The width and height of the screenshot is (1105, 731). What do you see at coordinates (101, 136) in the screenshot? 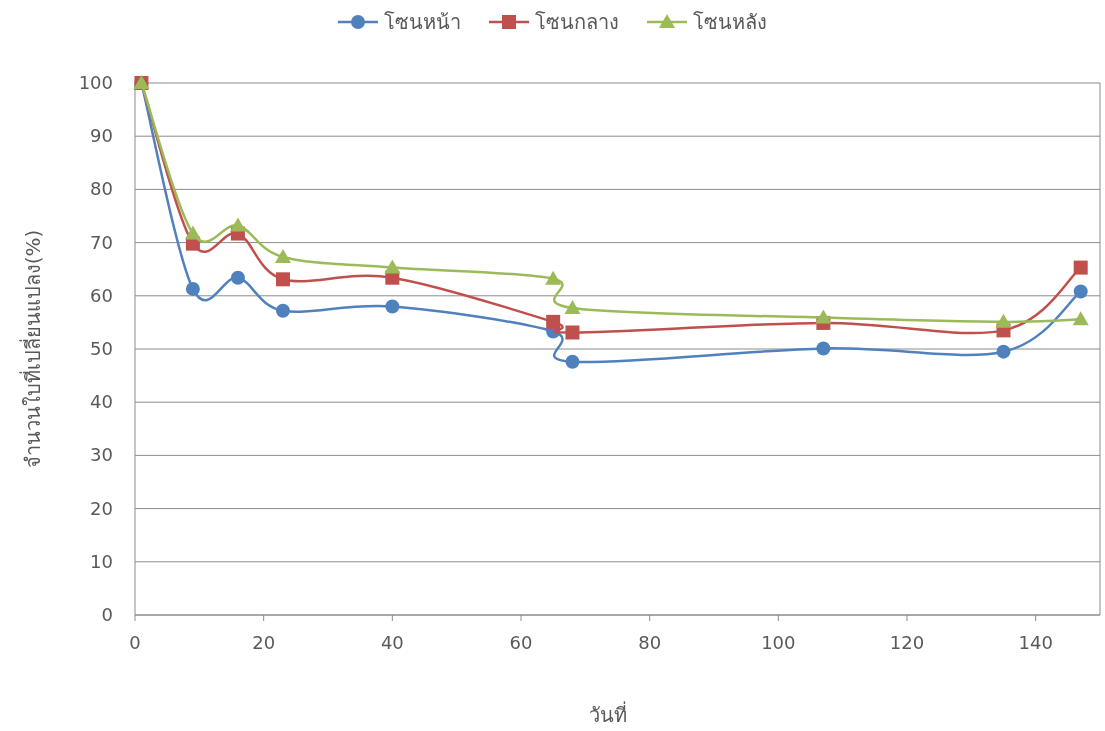
I see `y-tick-label: 90` at bounding box center [101, 136].